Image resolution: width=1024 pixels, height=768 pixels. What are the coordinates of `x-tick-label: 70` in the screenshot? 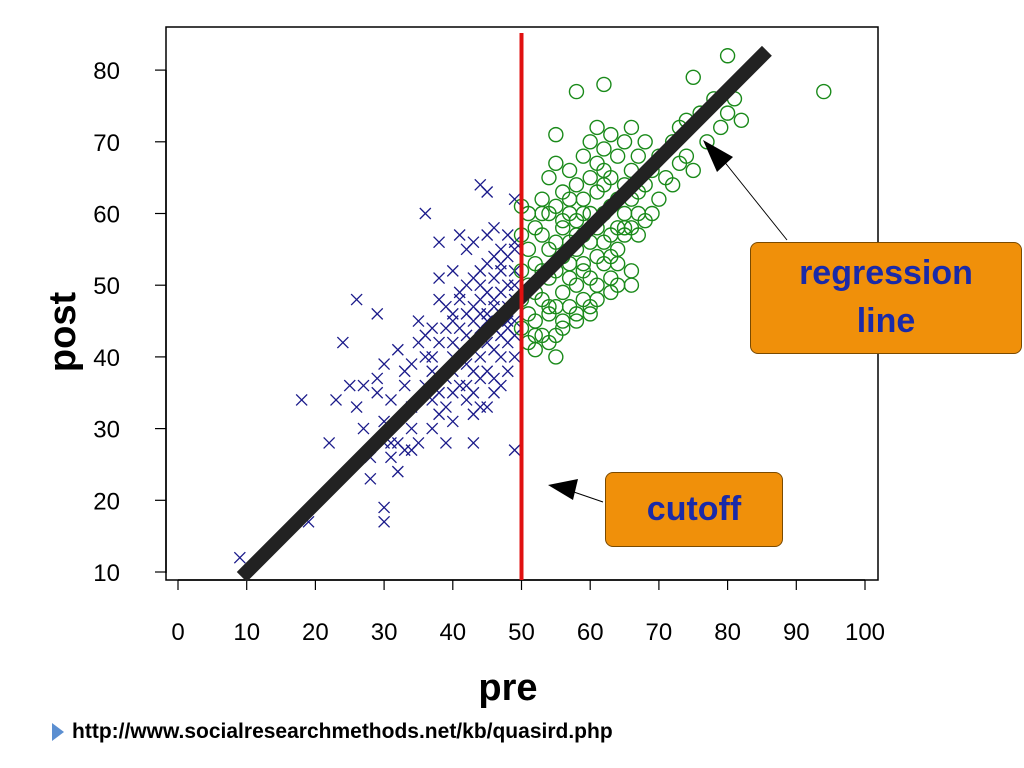 It's located at (659, 632).